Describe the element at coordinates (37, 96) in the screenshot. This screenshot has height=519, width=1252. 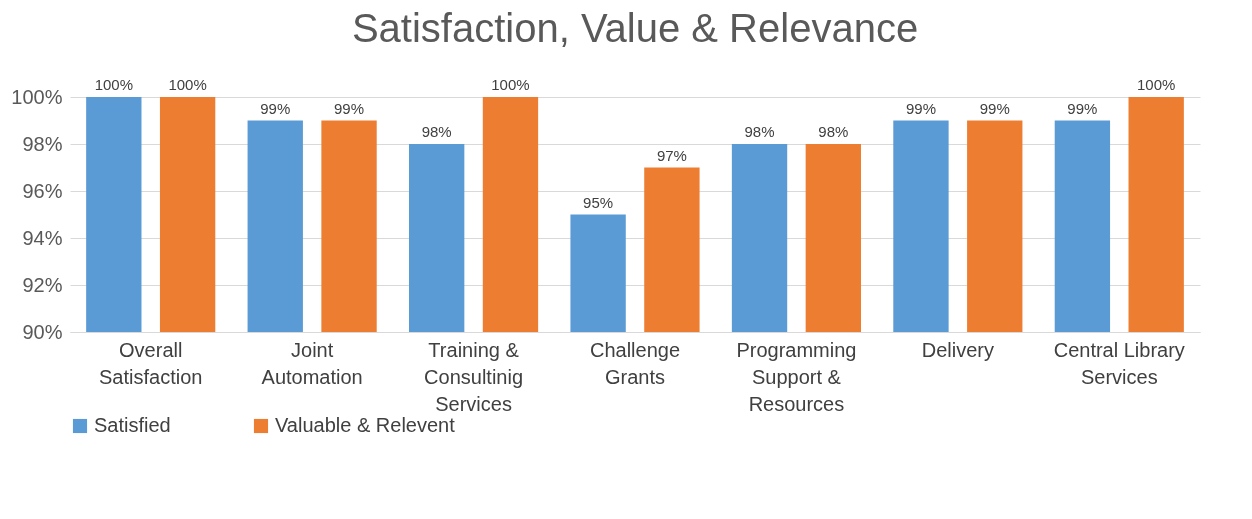
I see `y-tick-label: 100%` at that location.